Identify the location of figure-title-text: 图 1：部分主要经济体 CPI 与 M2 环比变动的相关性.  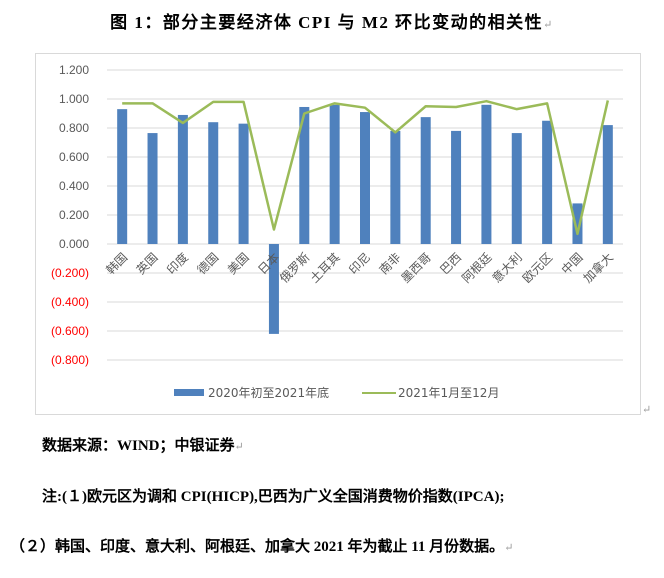
(327, 22).